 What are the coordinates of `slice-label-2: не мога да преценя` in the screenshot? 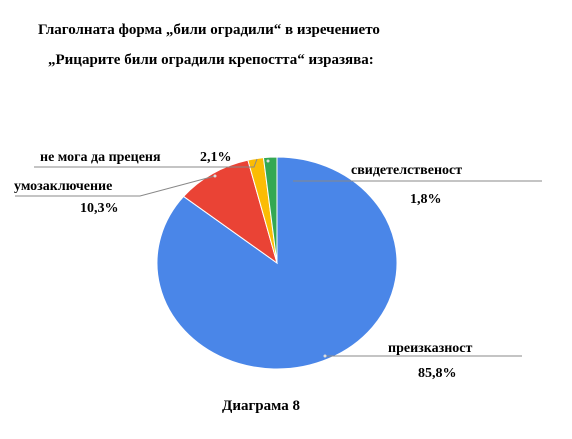 It's located at (100, 157).